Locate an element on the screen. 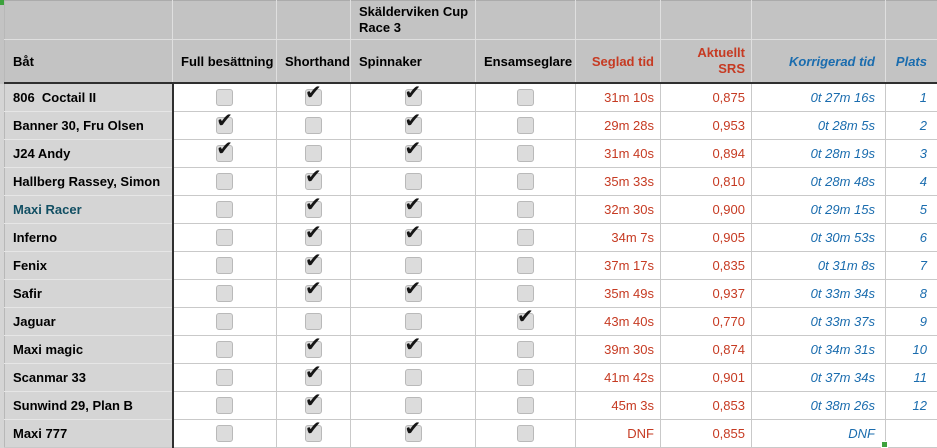 The height and width of the screenshot is (448, 937). cell-sailed-time: 31m 40s is located at coordinates (618, 153).